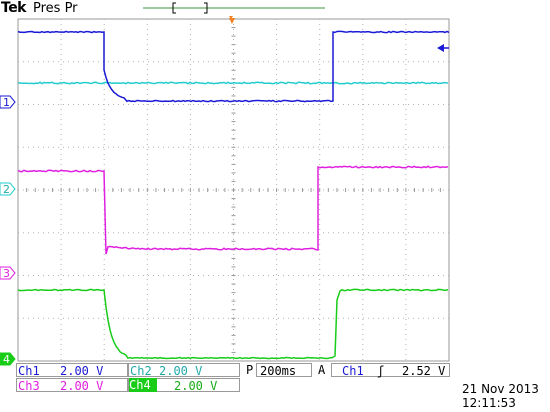  I want to click on ch2-marker-label: 2, so click(6, 189).